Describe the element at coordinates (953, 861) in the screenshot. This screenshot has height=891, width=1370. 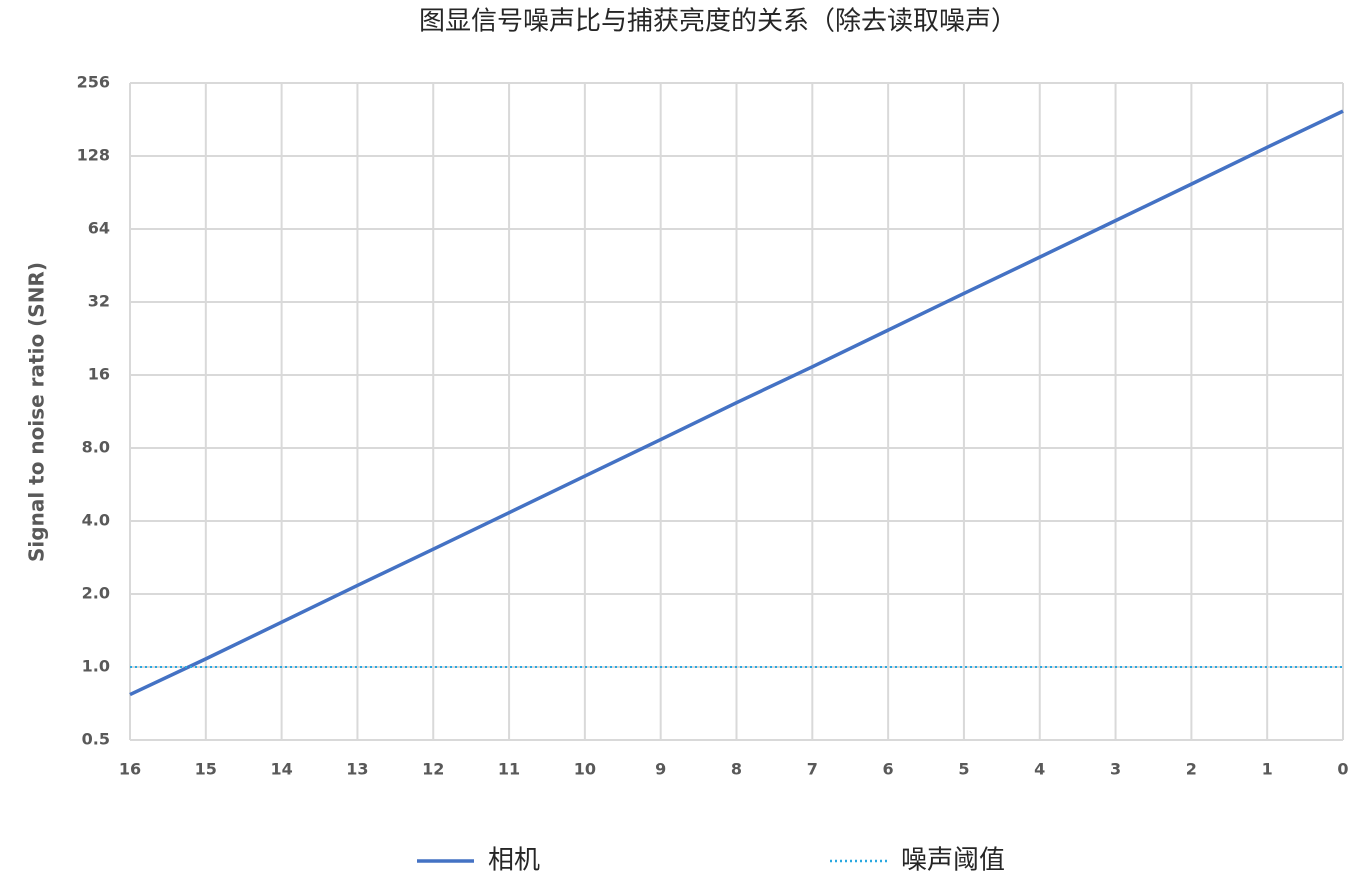
I see `legend-label: 噪声阈值` at that location.